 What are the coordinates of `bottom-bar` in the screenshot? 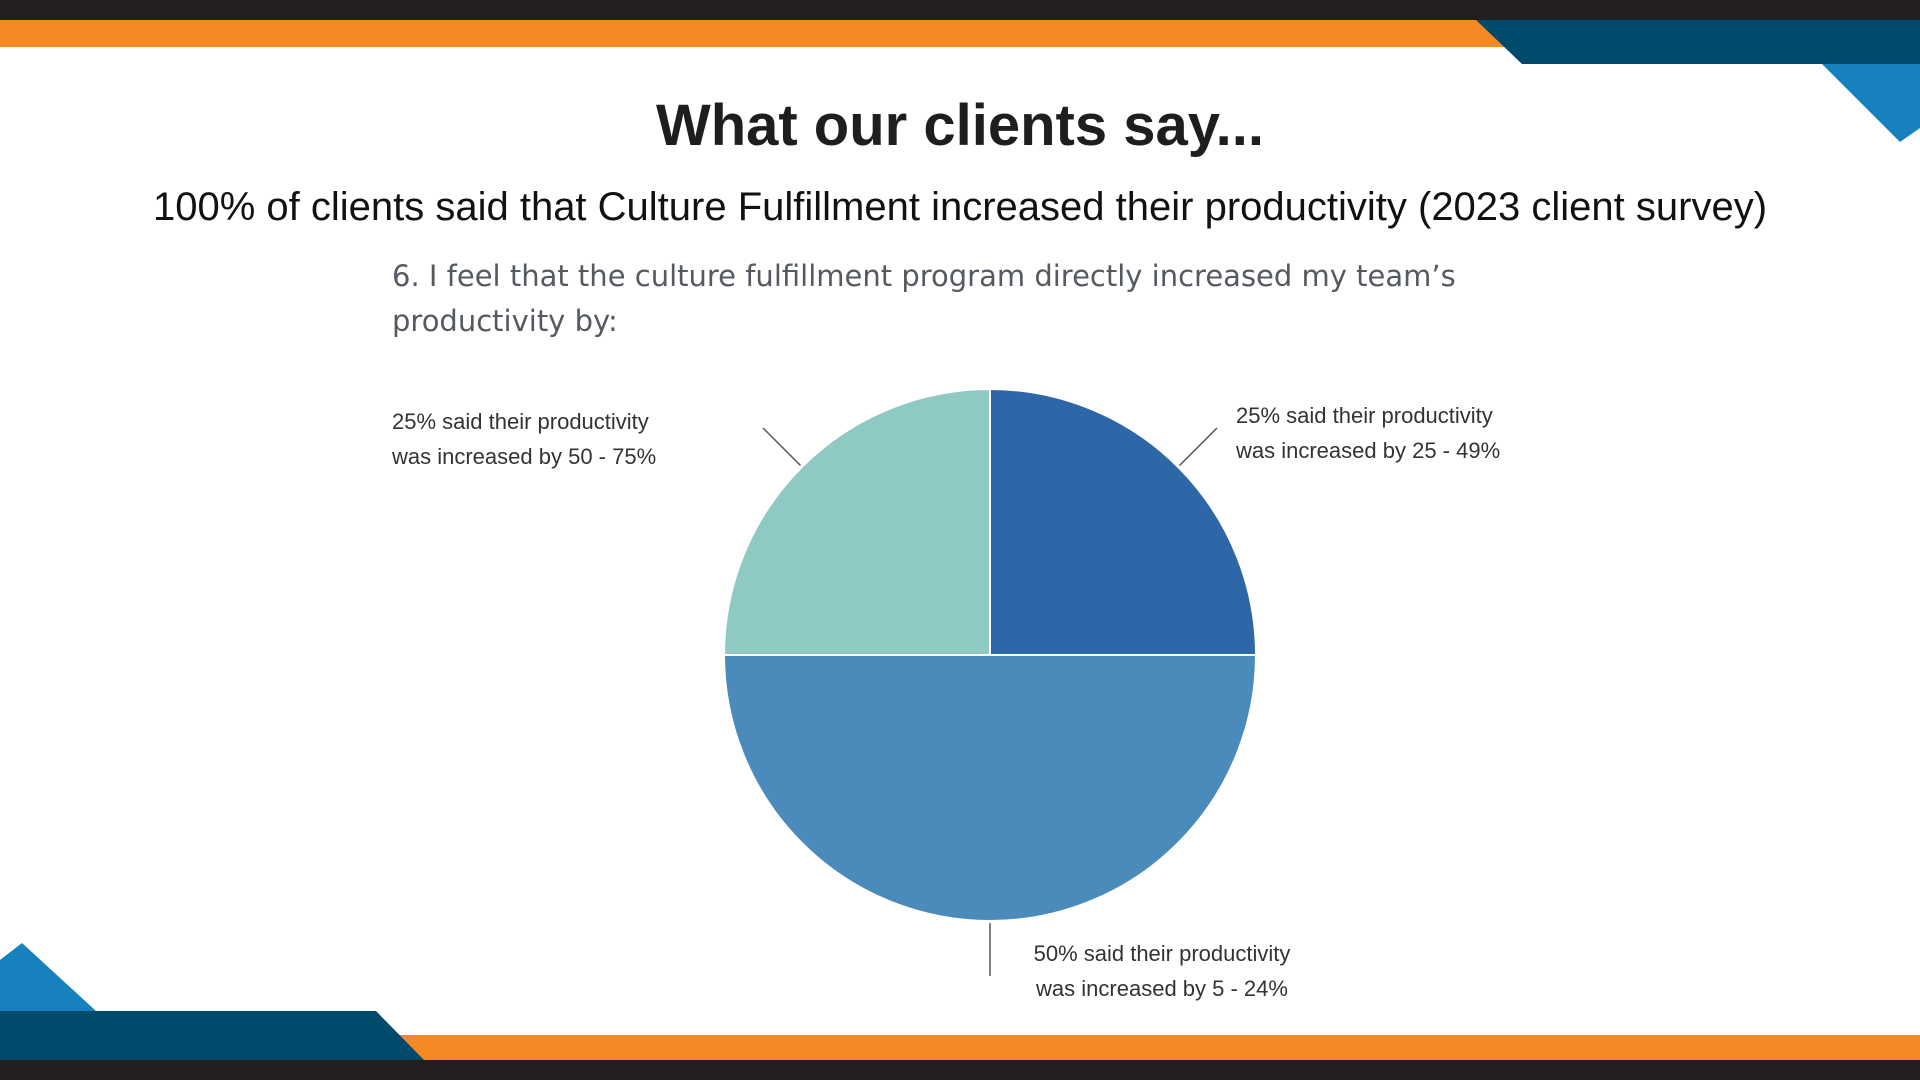 It's located at (960, 1070).